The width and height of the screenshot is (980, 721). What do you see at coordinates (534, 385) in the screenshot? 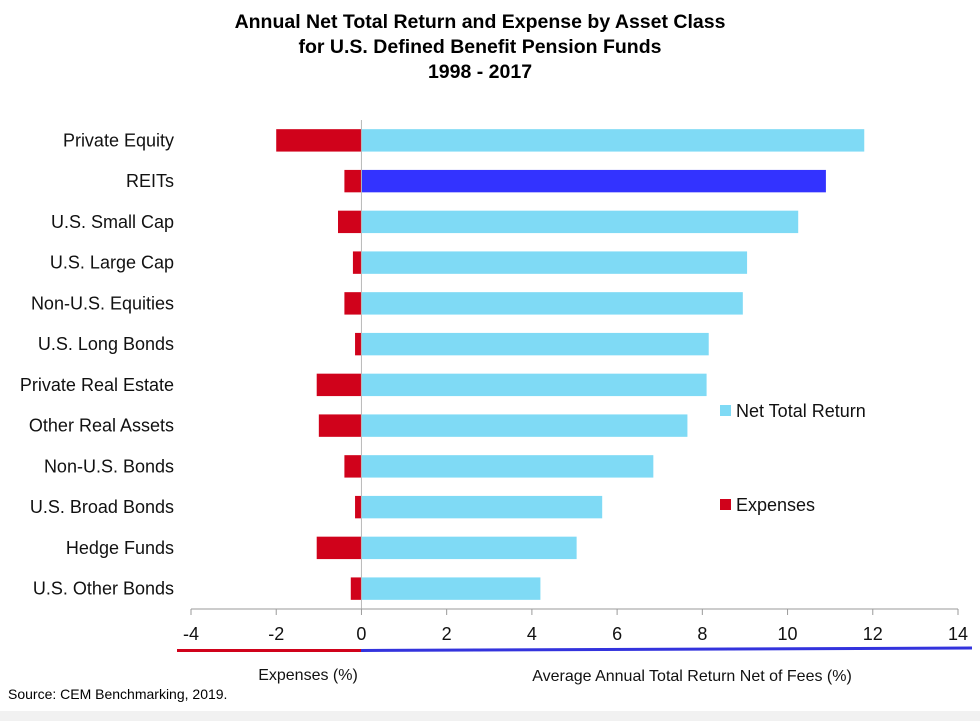
I see `bar-return-private-real-estate` at bounding box center [534, 385].